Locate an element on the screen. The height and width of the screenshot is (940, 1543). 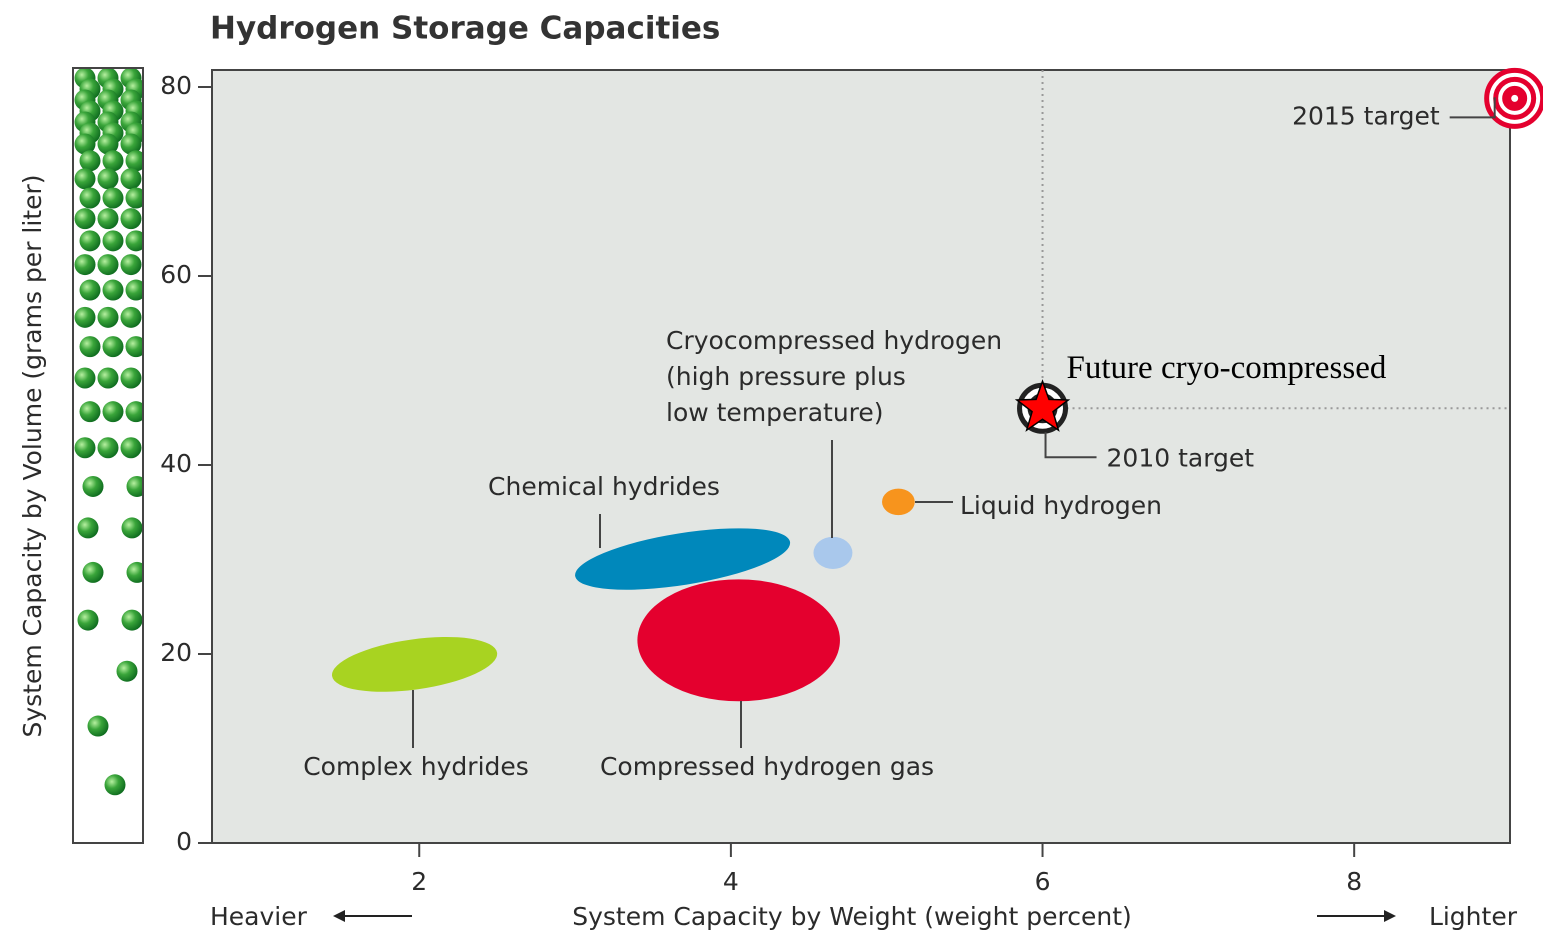
region-label: Liquid hydrogen is located at coordinates (1061, 505).